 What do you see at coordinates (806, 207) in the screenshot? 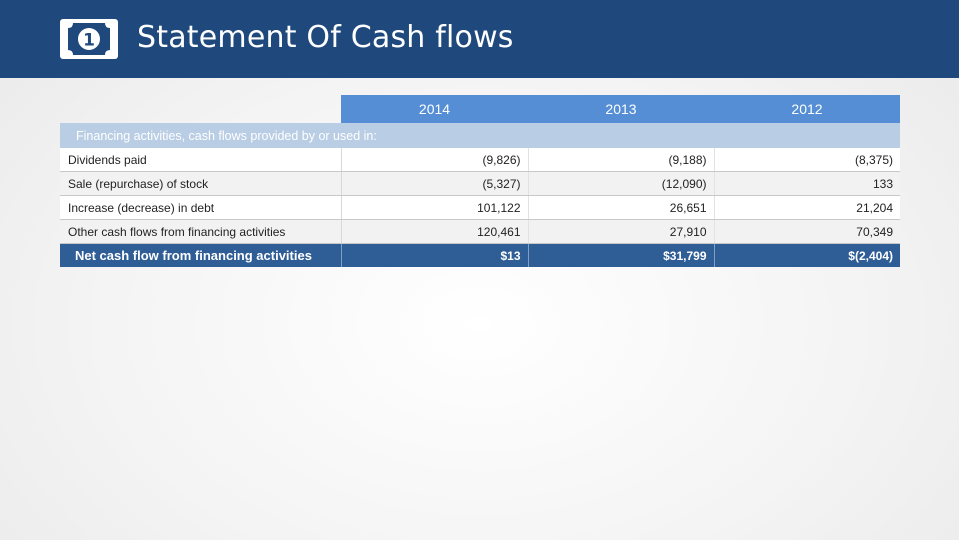
I see `row-value: 21,204` at bounding box center [806, 207].